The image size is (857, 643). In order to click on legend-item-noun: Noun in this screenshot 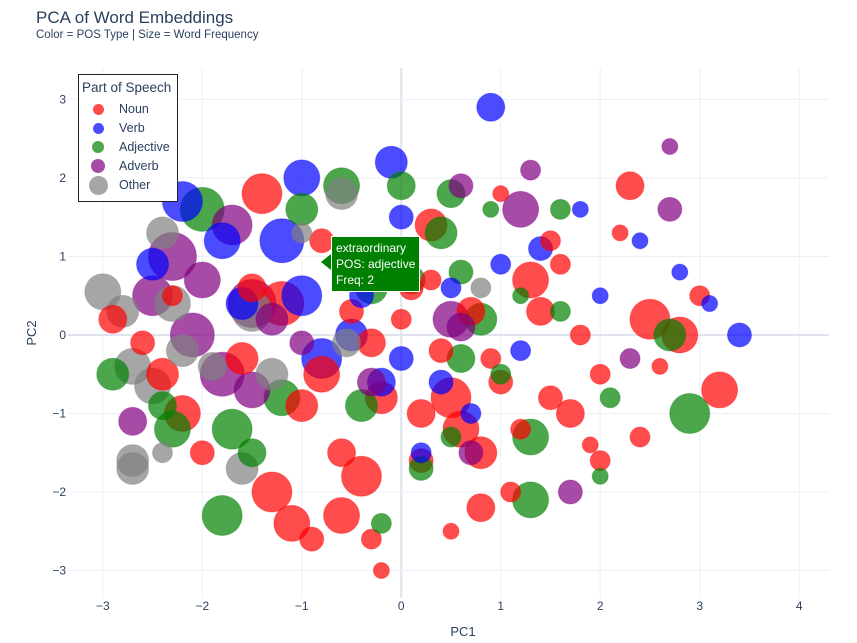, I will do `click(127, 110)`.